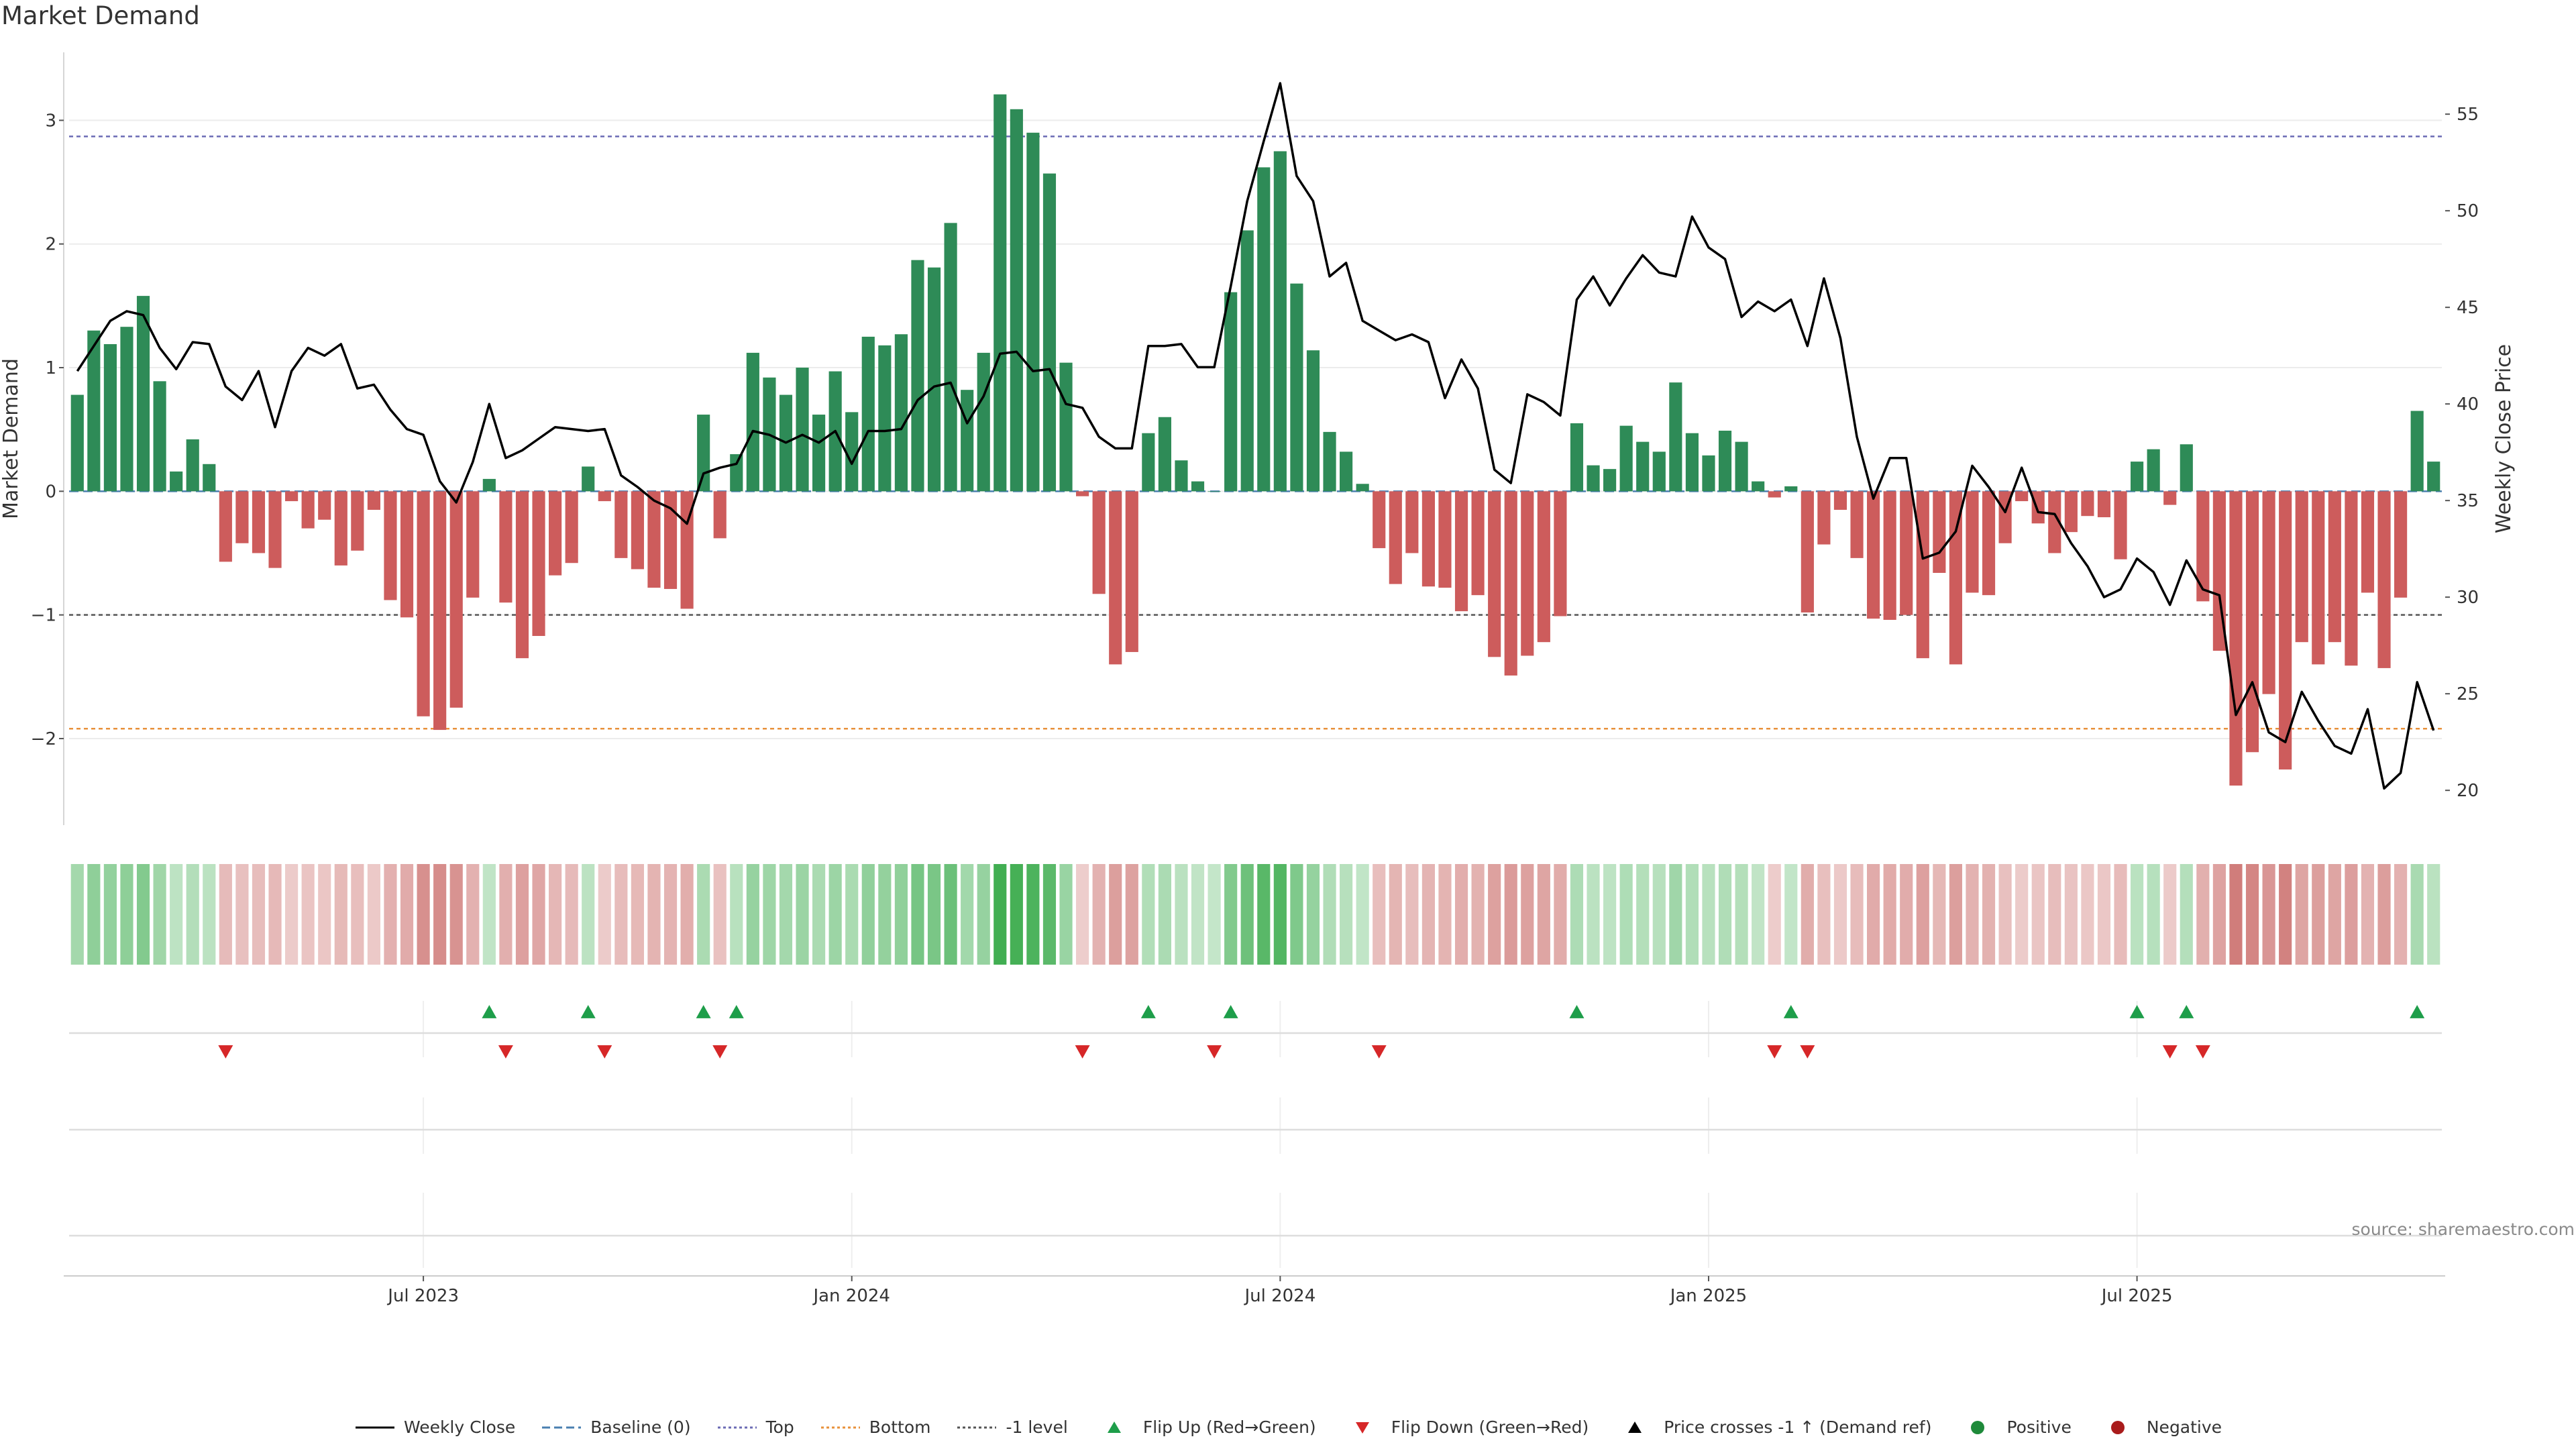 The height and width of the screenshot is (1449, 2576). I want to click on x-tick-label: Jul 2023, so click(422, 1296).